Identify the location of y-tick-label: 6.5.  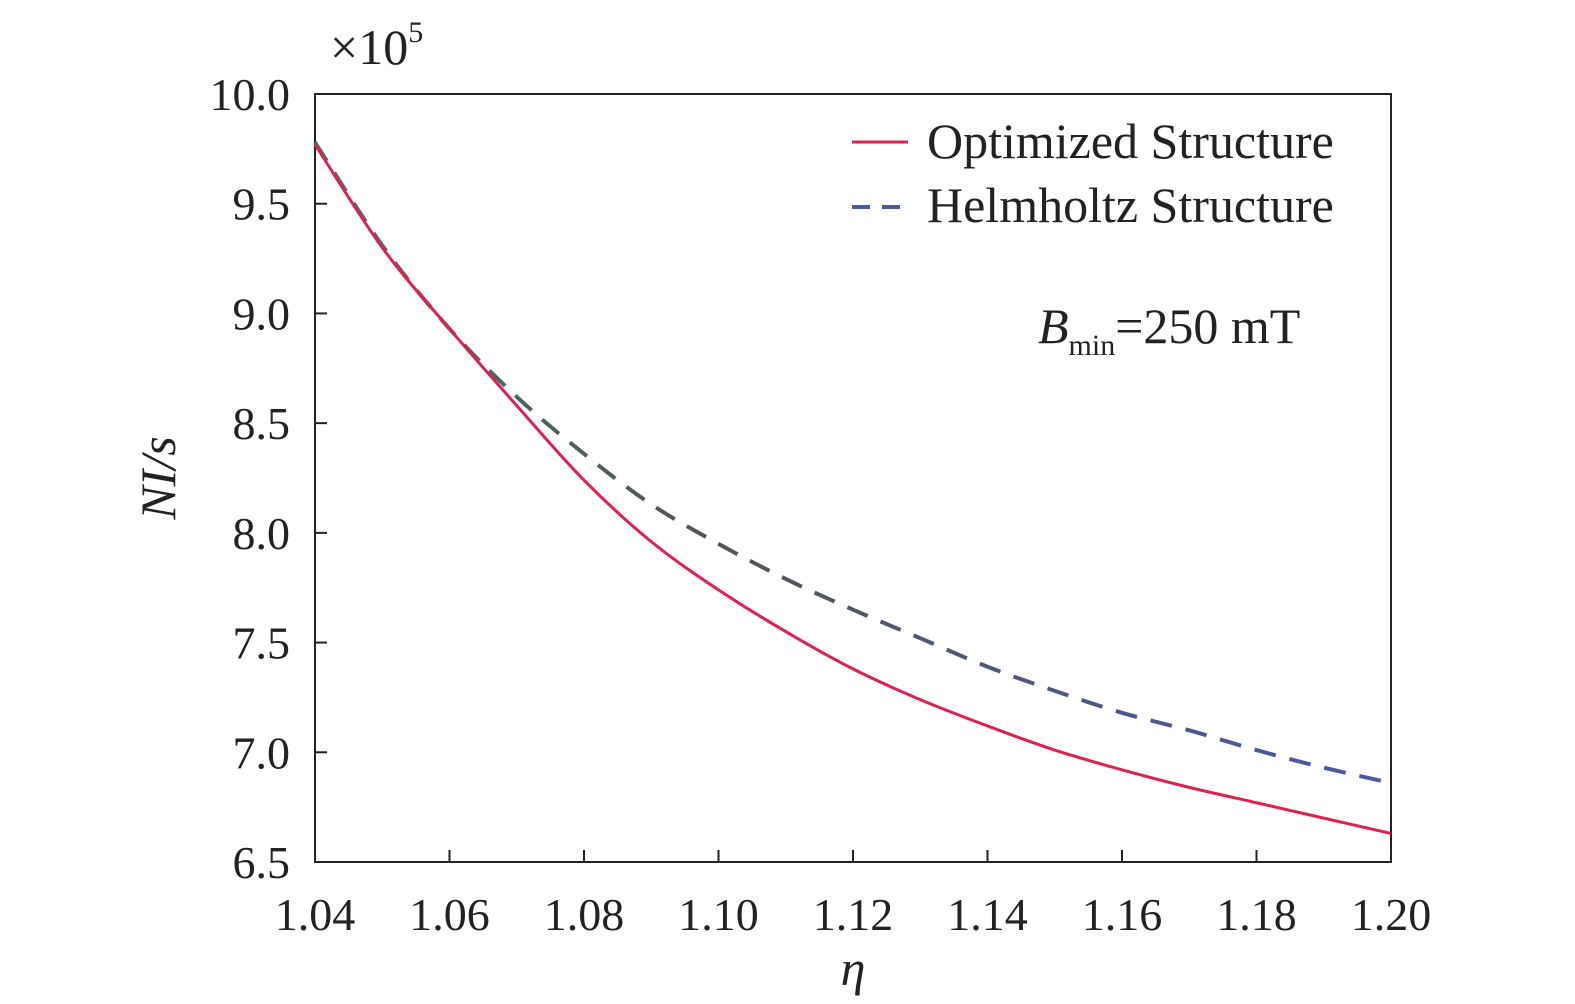
(262, 862).